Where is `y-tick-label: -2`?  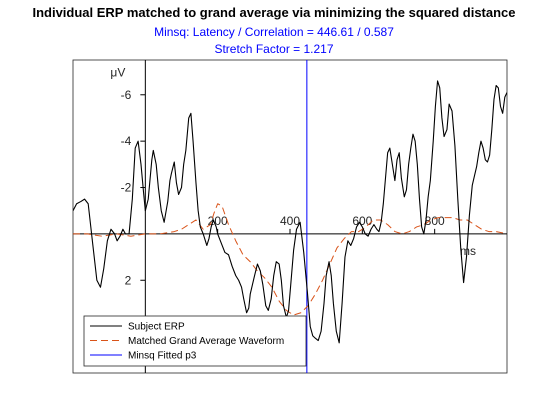 y-tick-label: -2 is located at coordinates (126, 188).